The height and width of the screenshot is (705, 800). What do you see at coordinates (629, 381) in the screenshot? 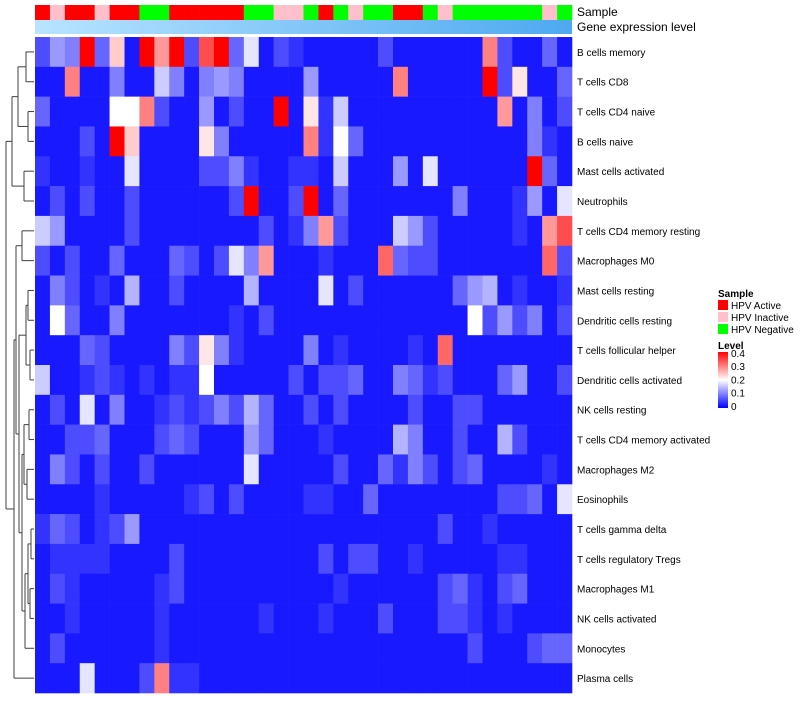
I see `row-label: Dendritic cells activated` at bounding box center [629, 381].